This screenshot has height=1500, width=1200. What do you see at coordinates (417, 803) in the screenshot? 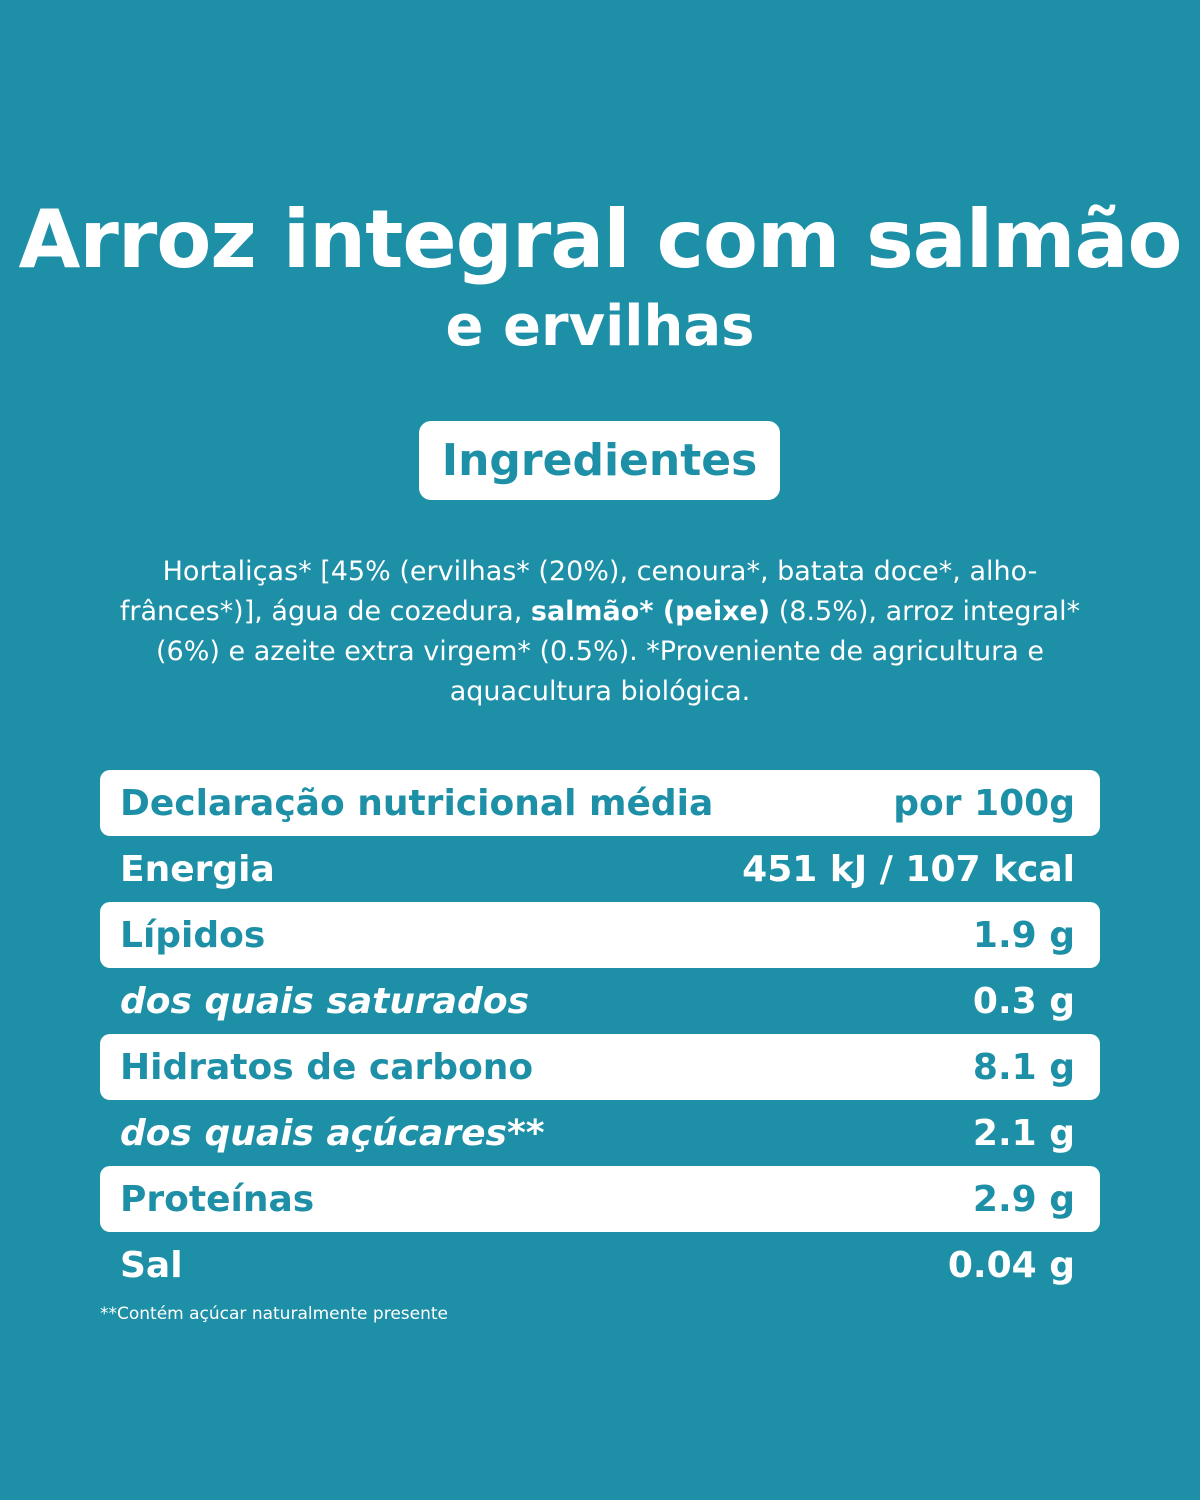
I see `nutrition-header-label: Declaração nutricional média` at bounding box center [417, 803].